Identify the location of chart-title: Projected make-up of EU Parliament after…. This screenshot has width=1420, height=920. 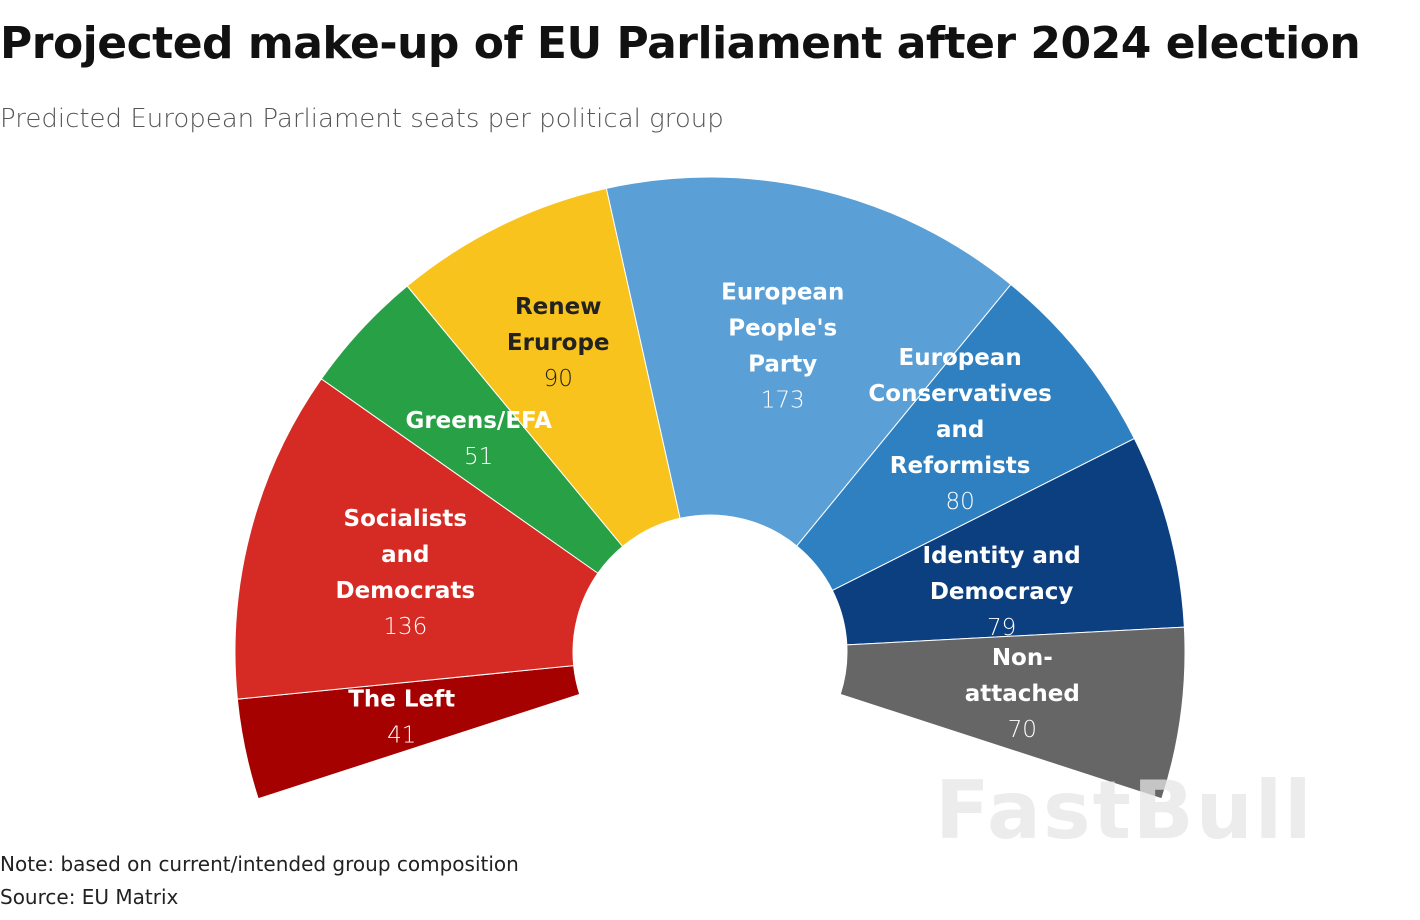
(680, 43).